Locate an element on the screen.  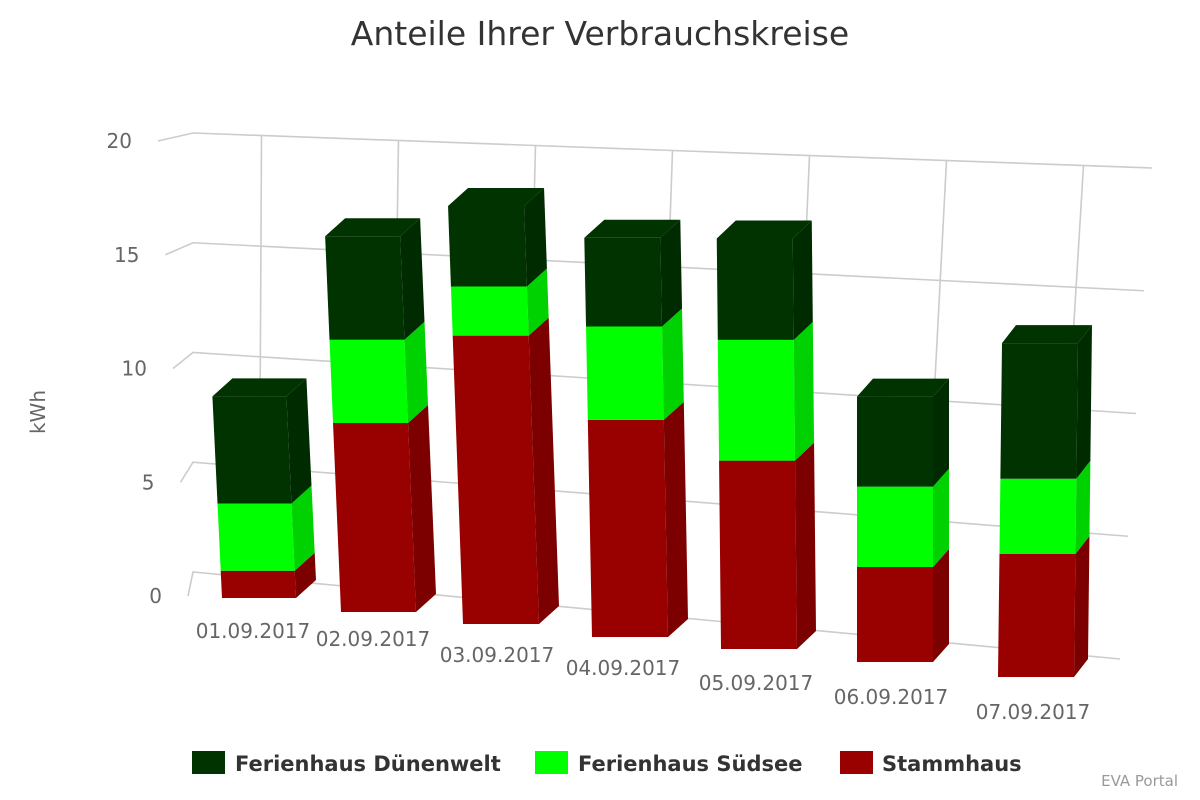
y-tick-label: 10 is located at coordinates (134, 369).